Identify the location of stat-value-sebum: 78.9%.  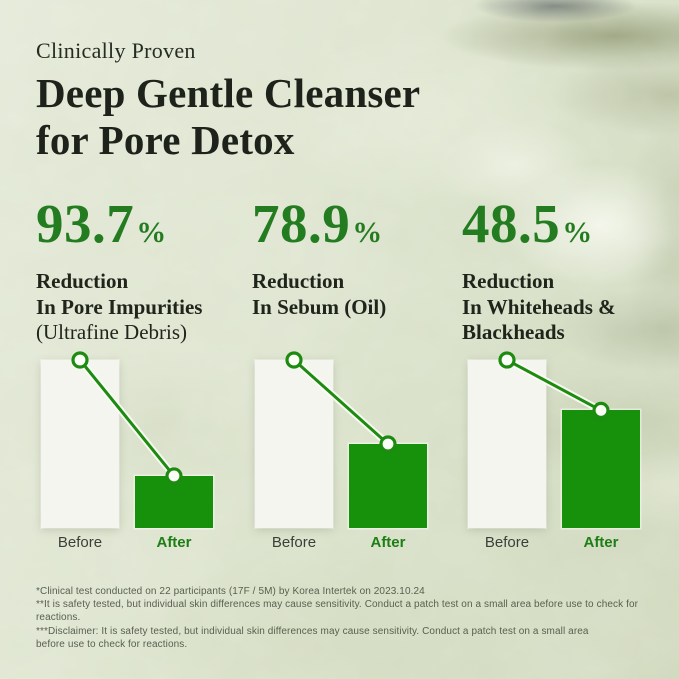
(358, 228).